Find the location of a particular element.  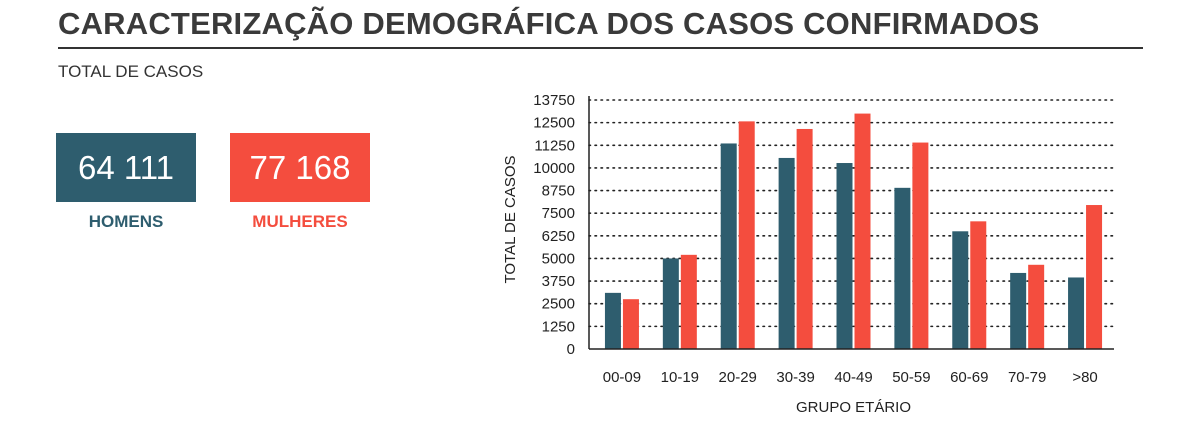

x-tick-label: 00-09 is located at coordinates (622, 377).